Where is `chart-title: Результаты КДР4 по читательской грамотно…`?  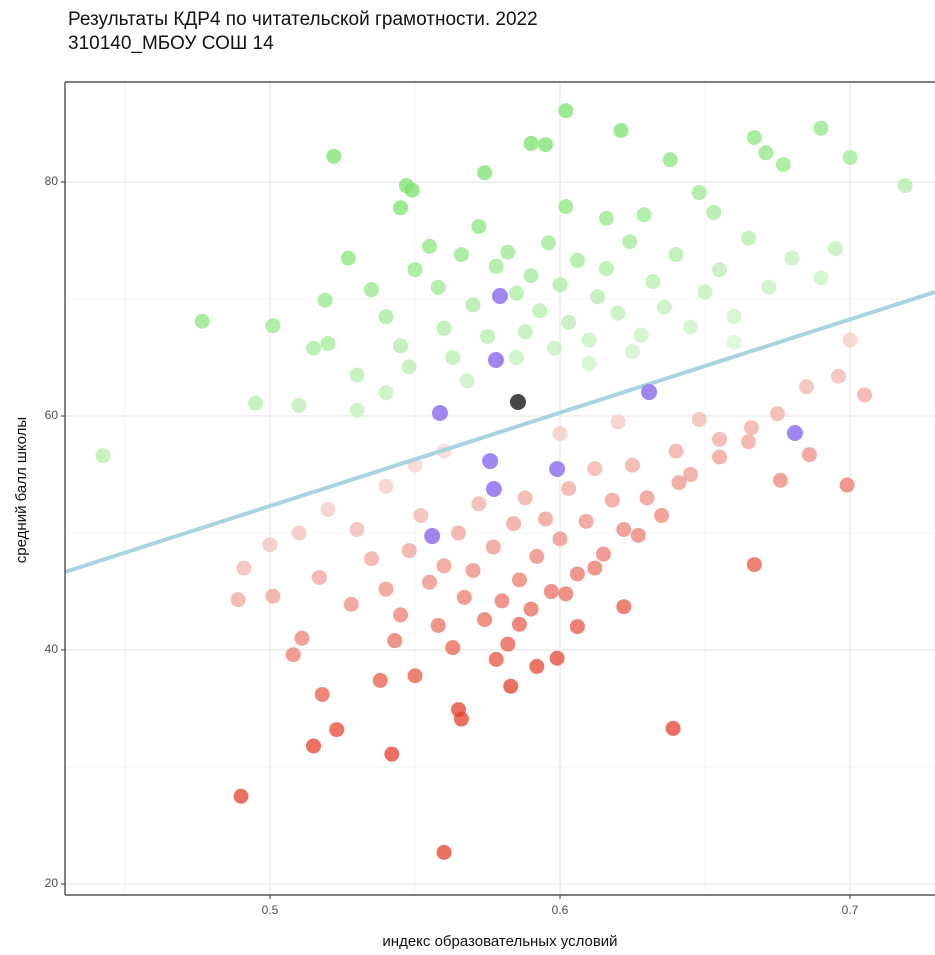 chart-title: Результаты КДР4 по читательской грамотно… is located at coordinates (303, 19).